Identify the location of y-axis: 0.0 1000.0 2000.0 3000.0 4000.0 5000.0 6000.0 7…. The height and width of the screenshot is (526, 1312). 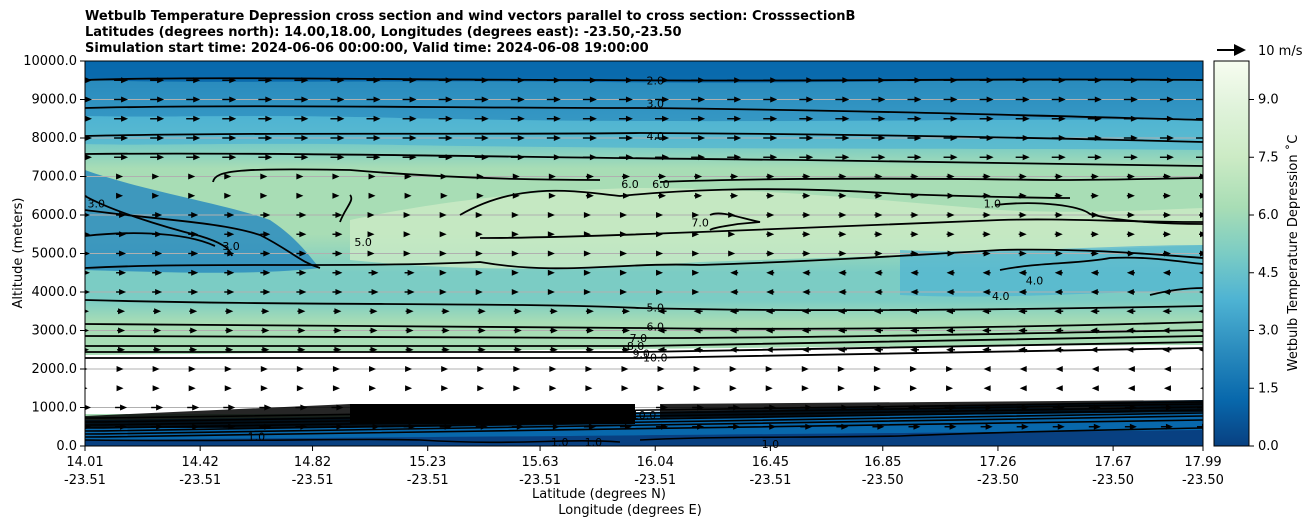
(54, 254).